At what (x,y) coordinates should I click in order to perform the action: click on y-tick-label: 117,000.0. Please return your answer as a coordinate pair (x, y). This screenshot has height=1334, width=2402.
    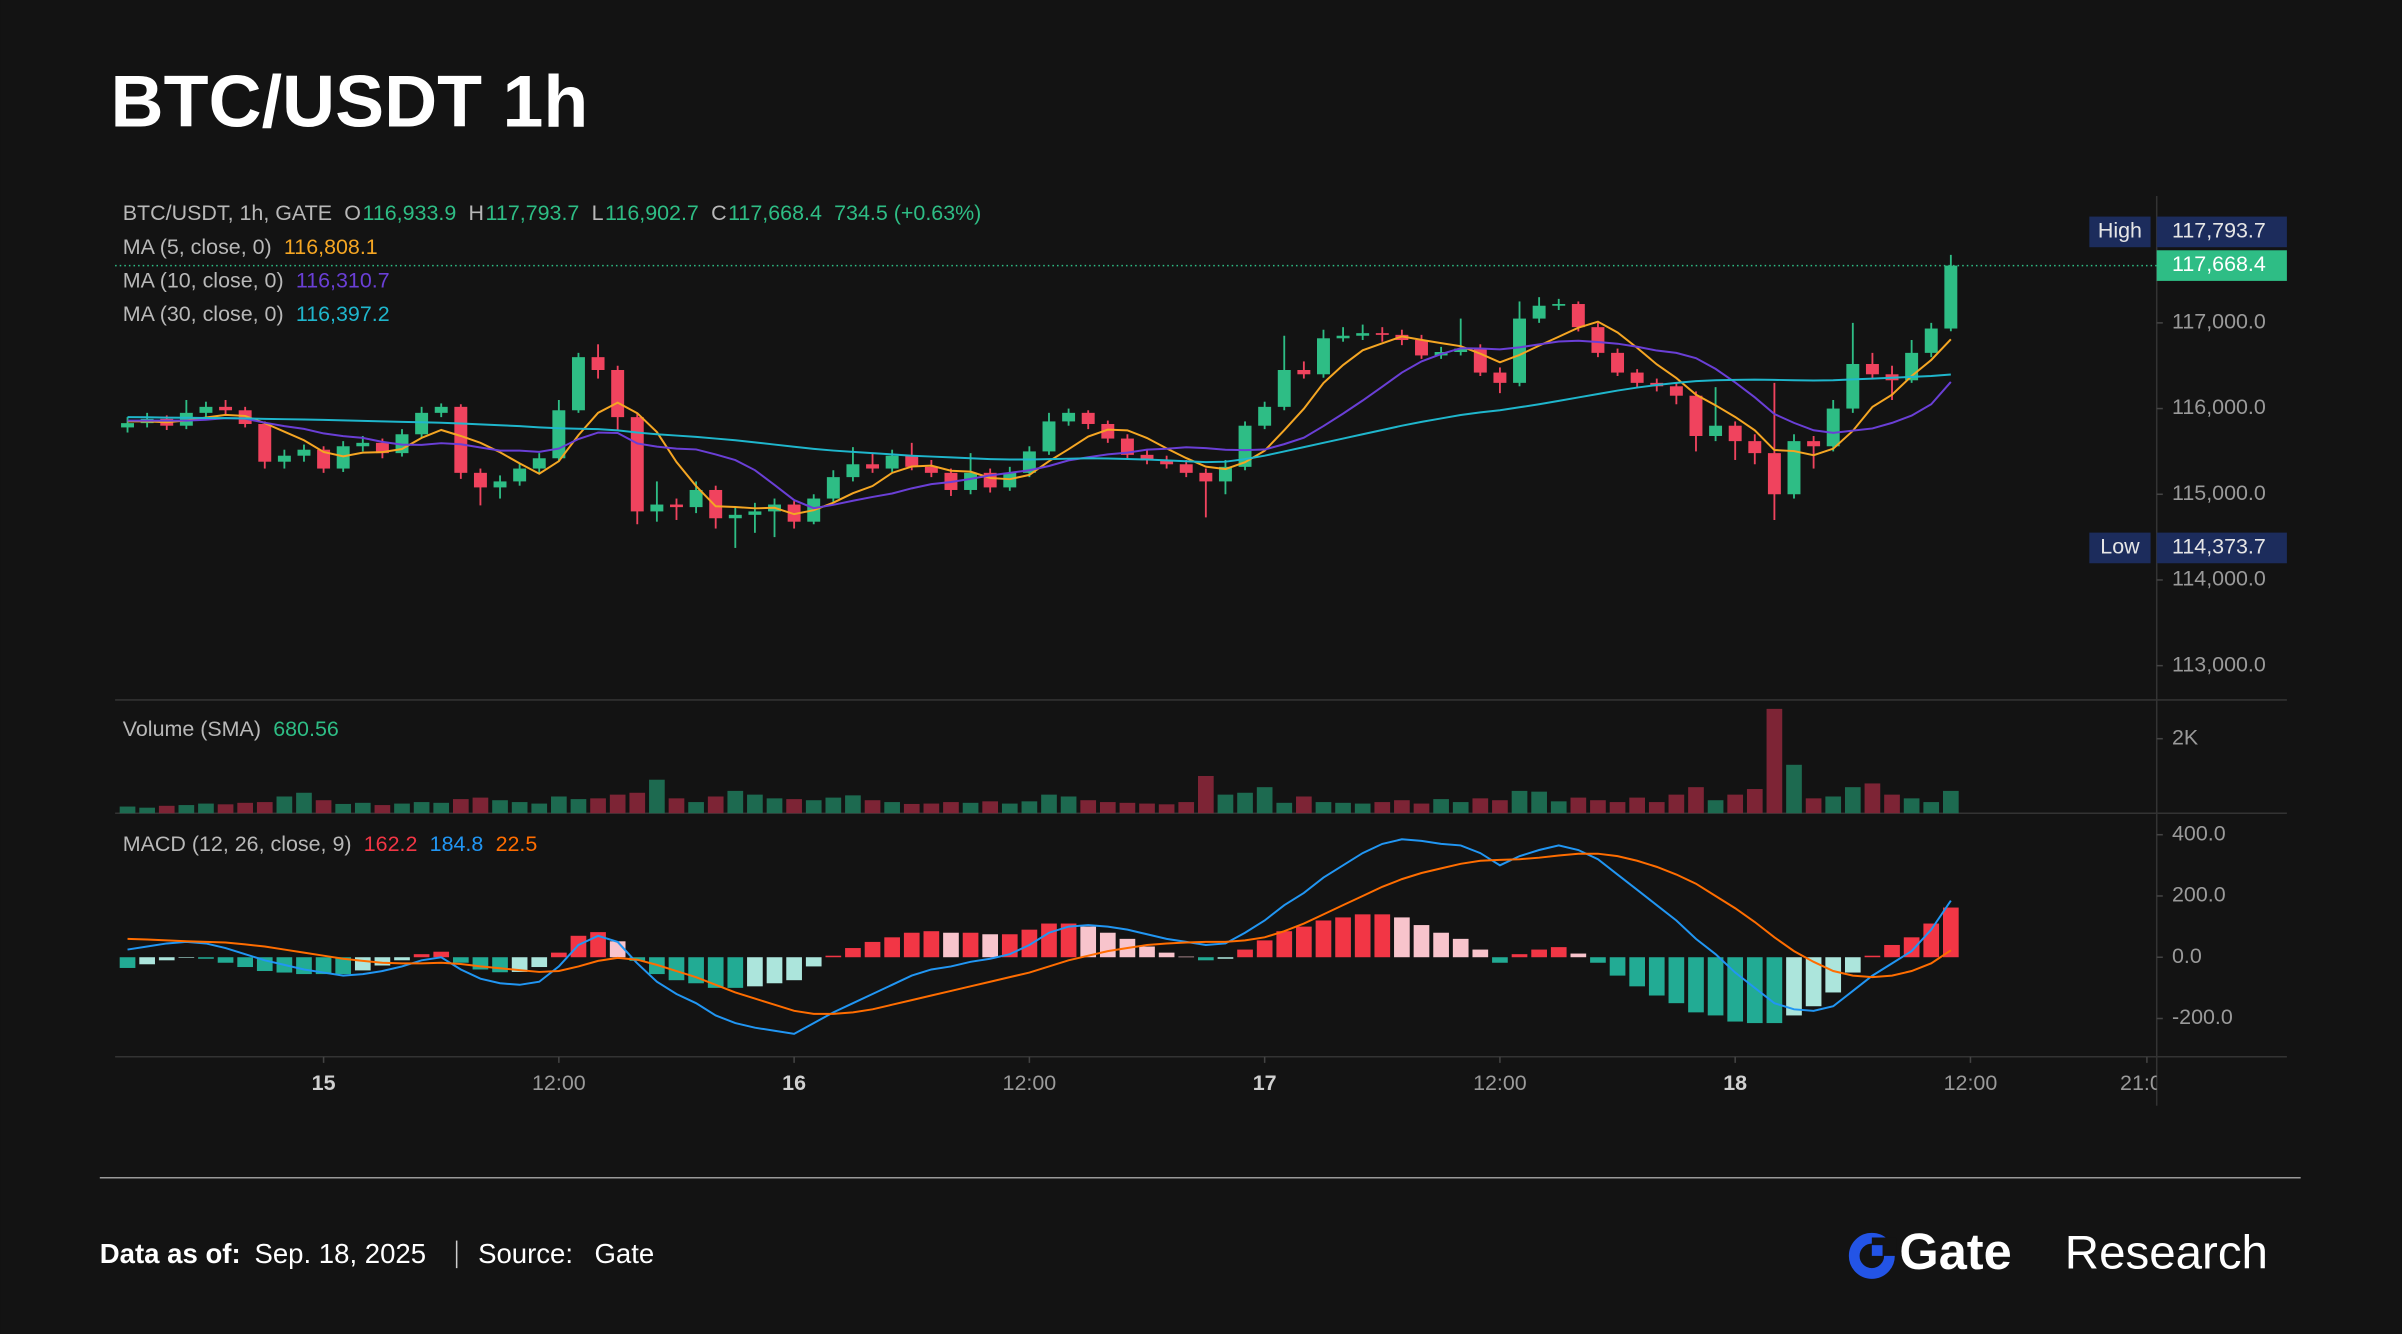
    Looking at the image, I should click on (2219, 322).